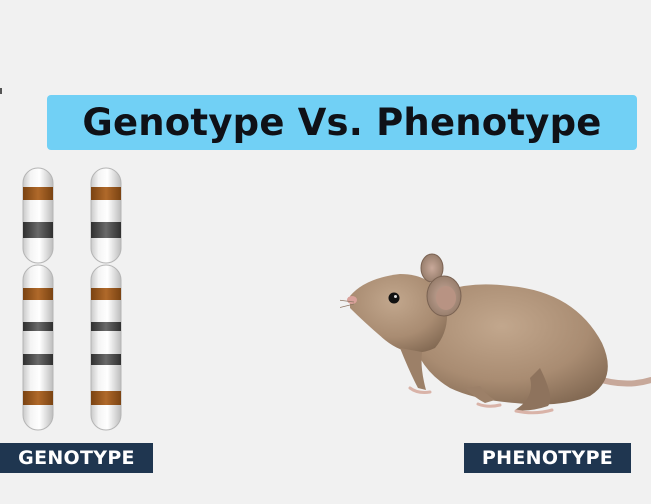  What do you see at coordinates (72, 299) in the screenshot?
I see `chromosome-illustration` at bounding box center [72, 299].